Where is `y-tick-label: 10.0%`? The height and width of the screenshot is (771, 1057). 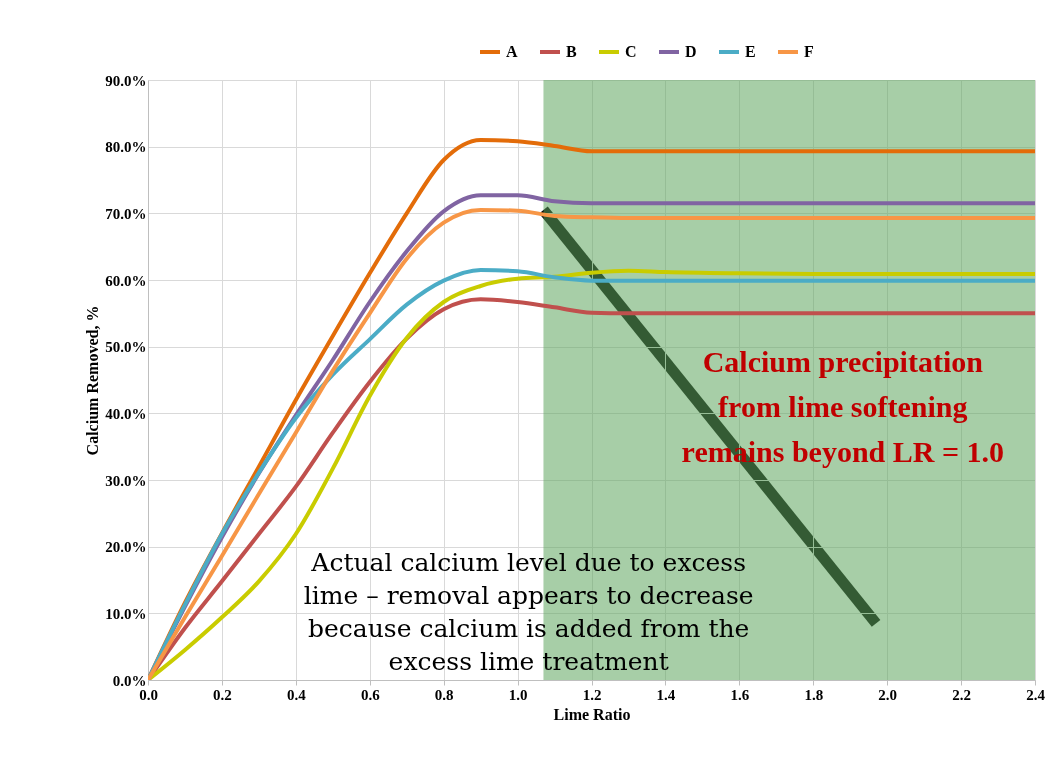 y-tick-label: 10.0% is located at coordinates (126, 613).